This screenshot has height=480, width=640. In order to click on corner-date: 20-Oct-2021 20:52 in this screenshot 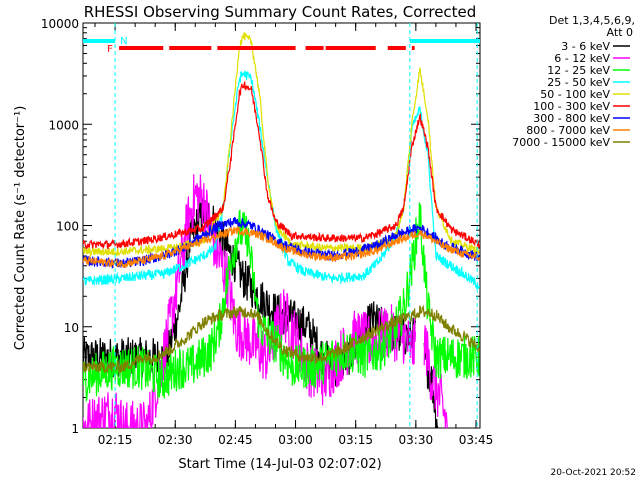, I will do `click(593, 473)`.